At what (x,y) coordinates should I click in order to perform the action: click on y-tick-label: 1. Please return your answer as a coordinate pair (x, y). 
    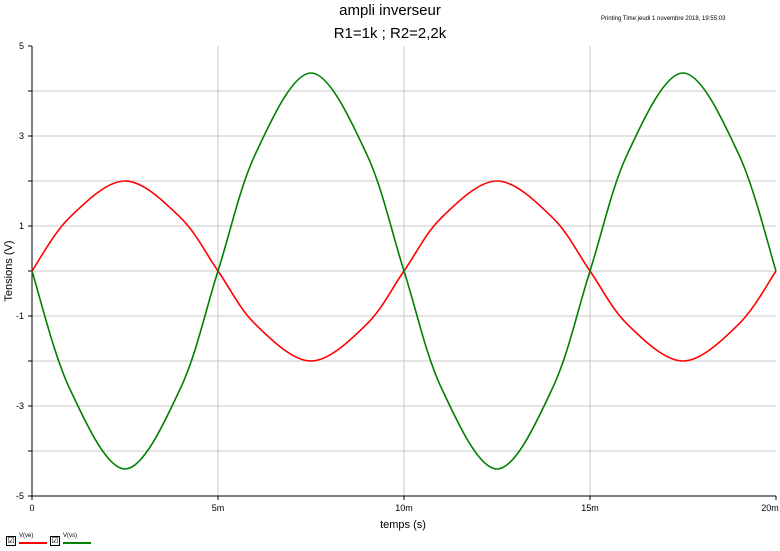
    Looking at the image, I should click on (21, 226).